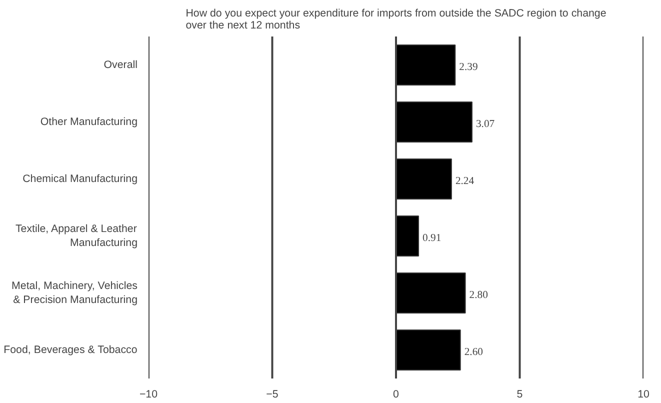 This screenshot has height=403, width=661. What do you see at coordinates (519, 394) in the screenshot?
I see `x-tick-label: 5` at bounding box center [519, 394].